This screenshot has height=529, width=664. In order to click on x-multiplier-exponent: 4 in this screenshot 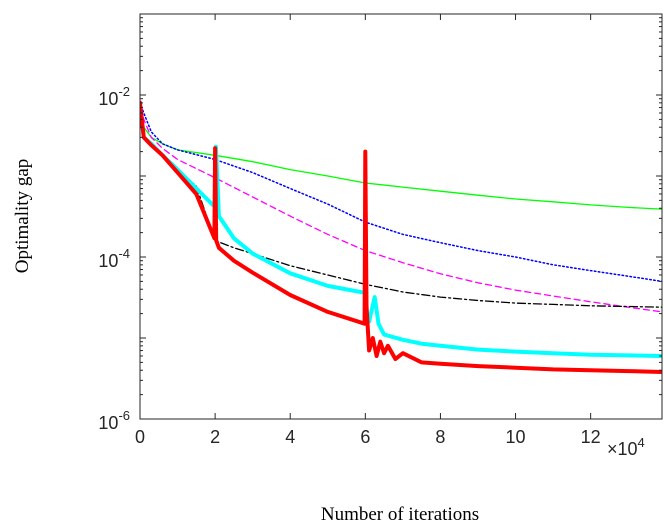, I will do `click(641, 442)`.